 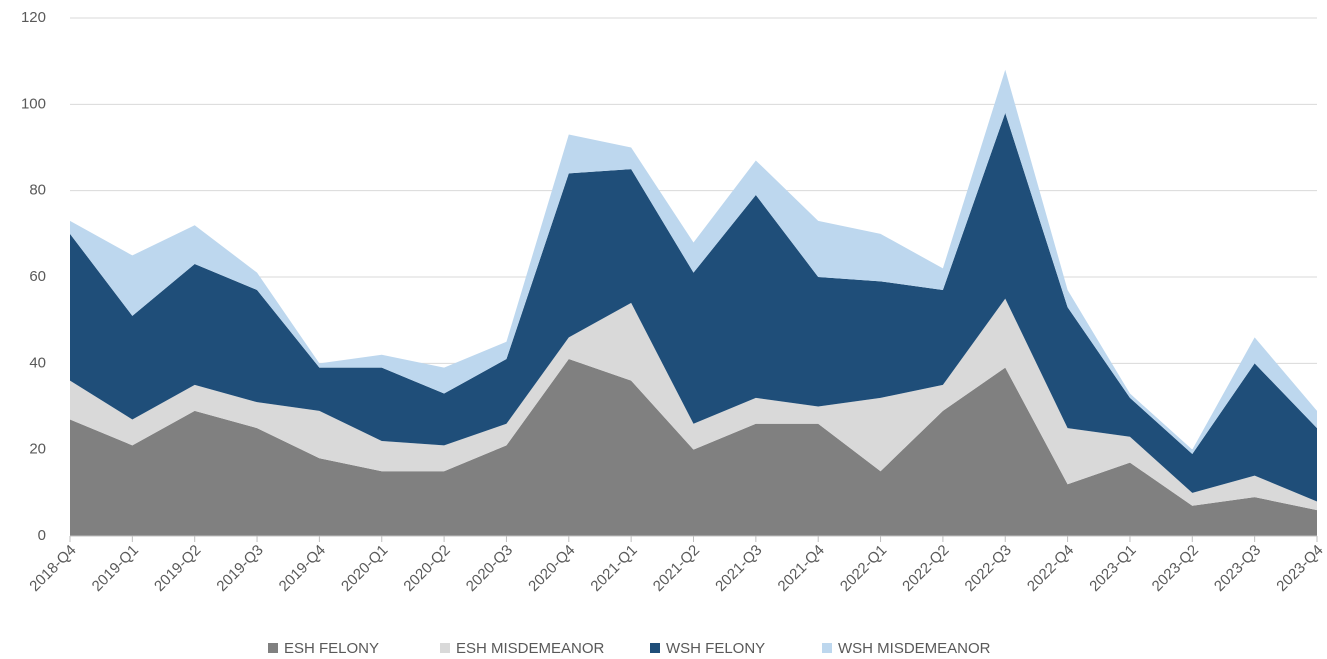 What do you see at coordinates (863, 568) in the screenshot?
I see `x-tick-label: 2022-Q1` at bounding box center [863, 568].